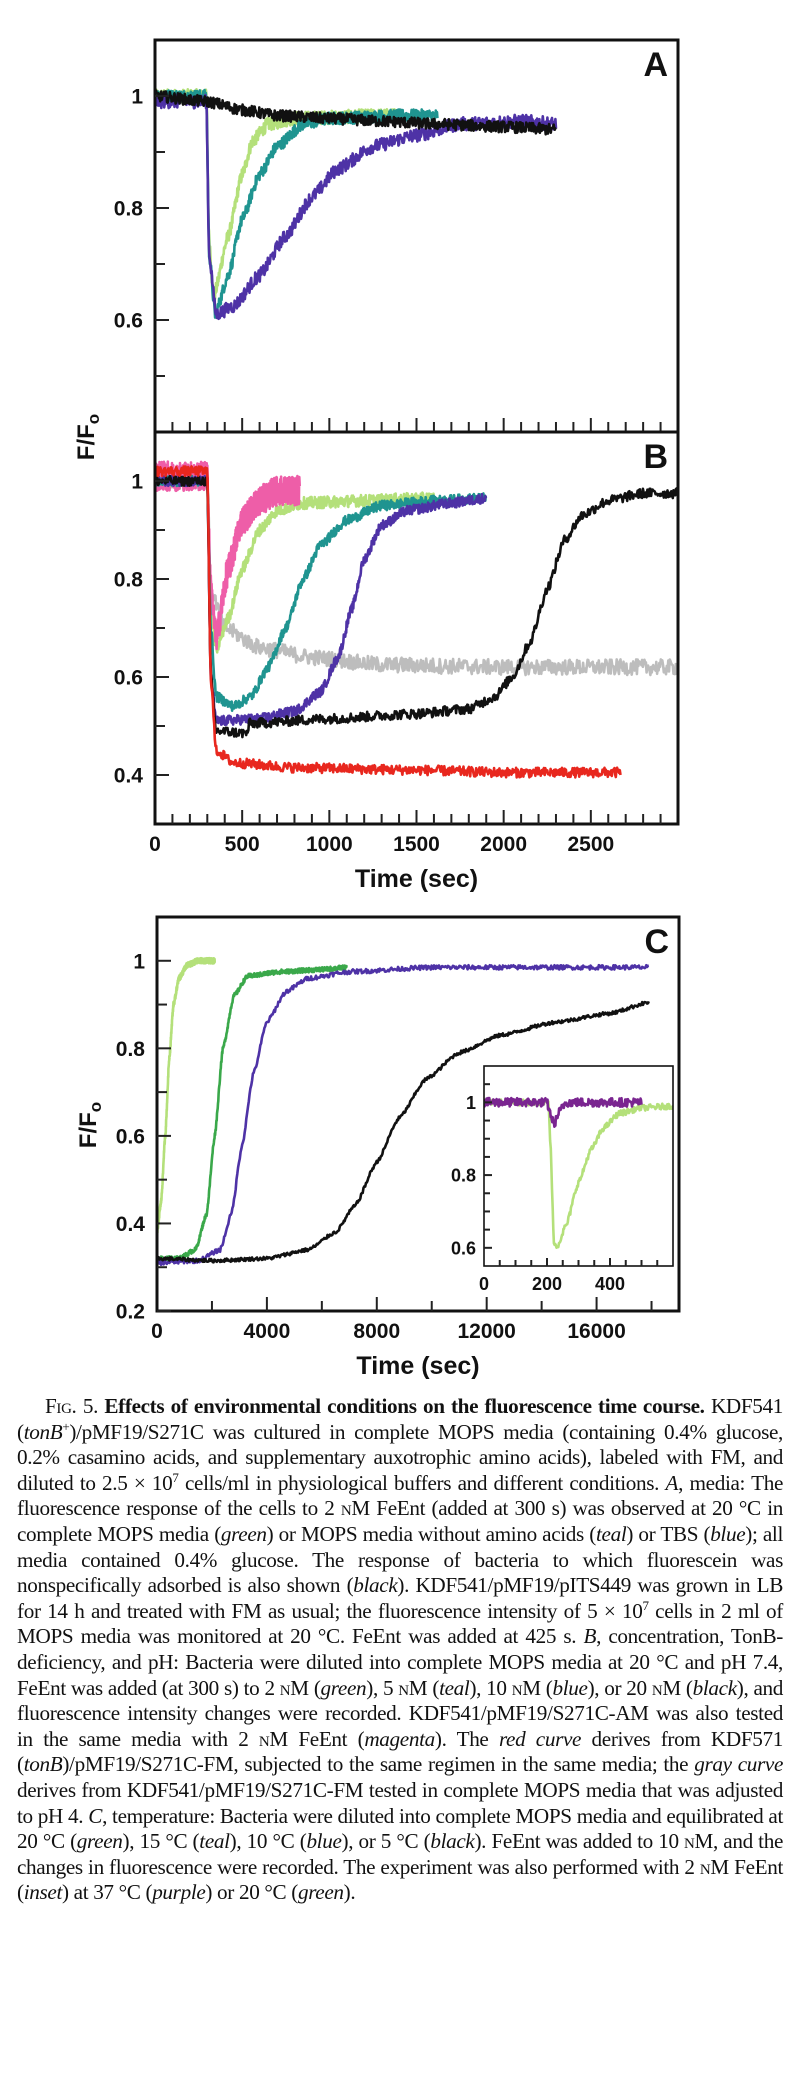 The height and width of the screenshot is (2097, 799). What do you see at coordinates (66, 1426) in the screenshot?
I see `caption-segment: +` at bounding box center [66, 1426].